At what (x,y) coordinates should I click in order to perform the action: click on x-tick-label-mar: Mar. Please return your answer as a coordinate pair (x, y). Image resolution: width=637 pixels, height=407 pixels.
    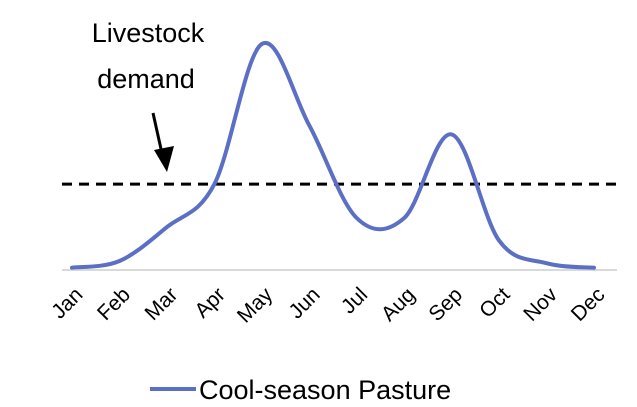
    Looking at the image, I should click on (162, 304).